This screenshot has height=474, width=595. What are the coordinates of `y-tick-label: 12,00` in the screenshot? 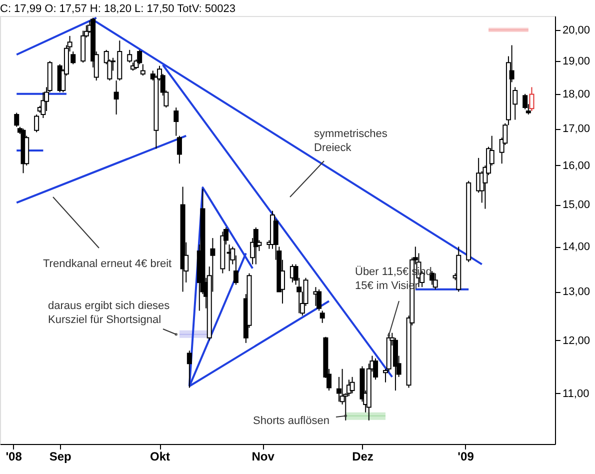 It's located at (576, 340).